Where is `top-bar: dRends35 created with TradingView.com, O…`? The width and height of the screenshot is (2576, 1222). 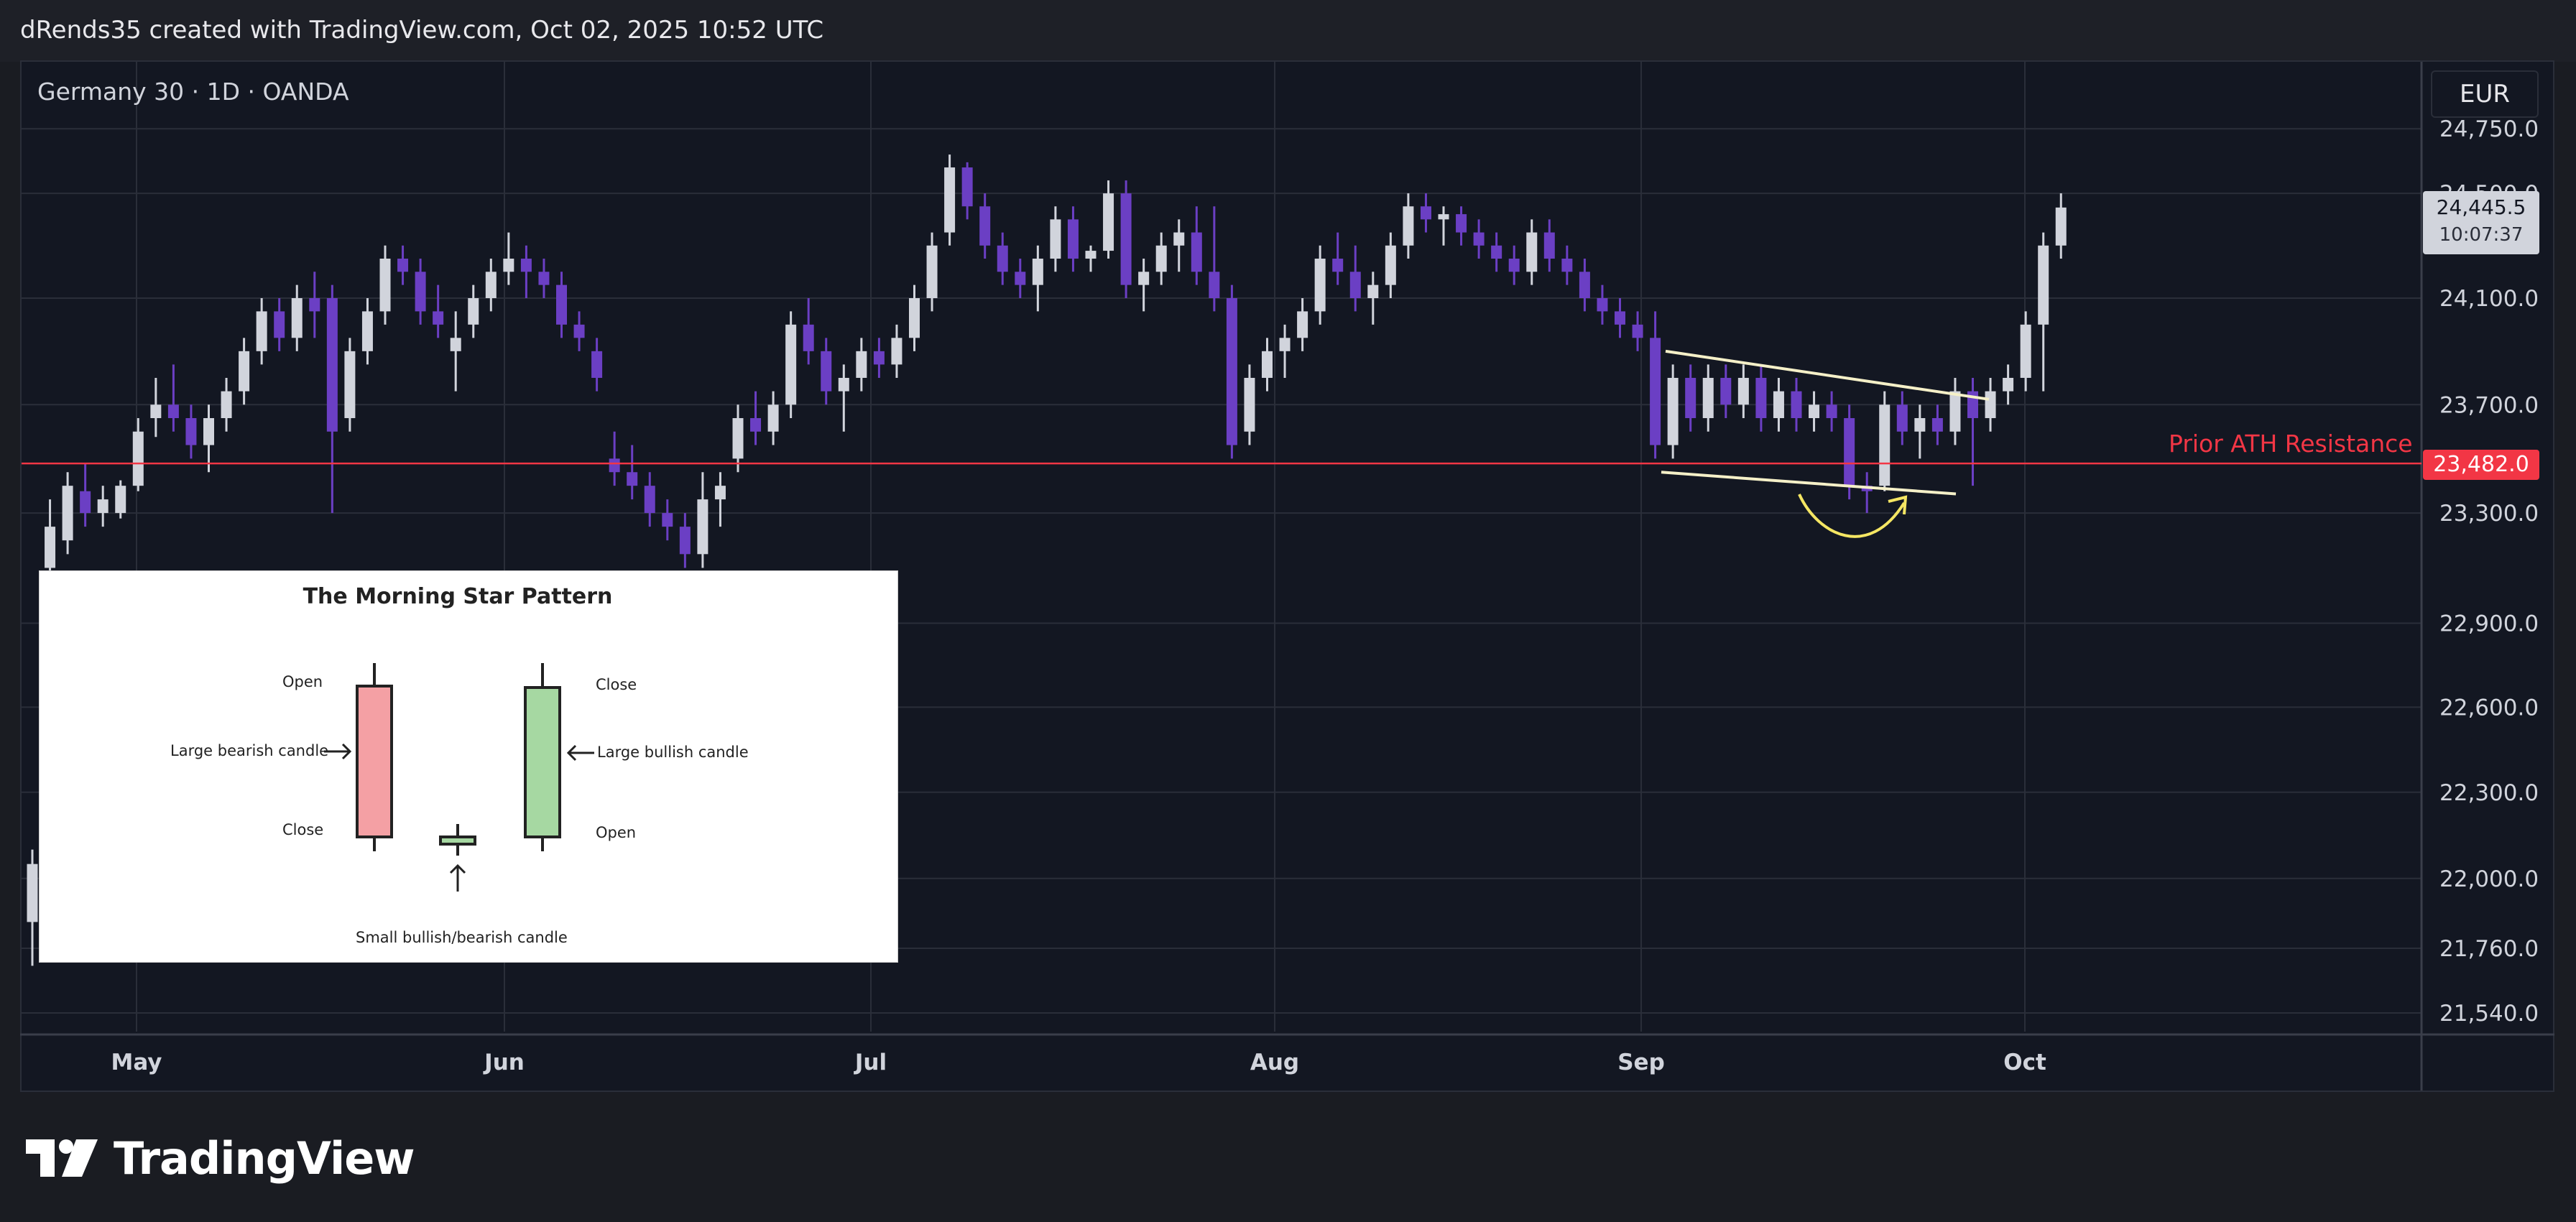
top-bar: dRends35 created with TradingView.com, O… is located at coordinates (1288, 31).